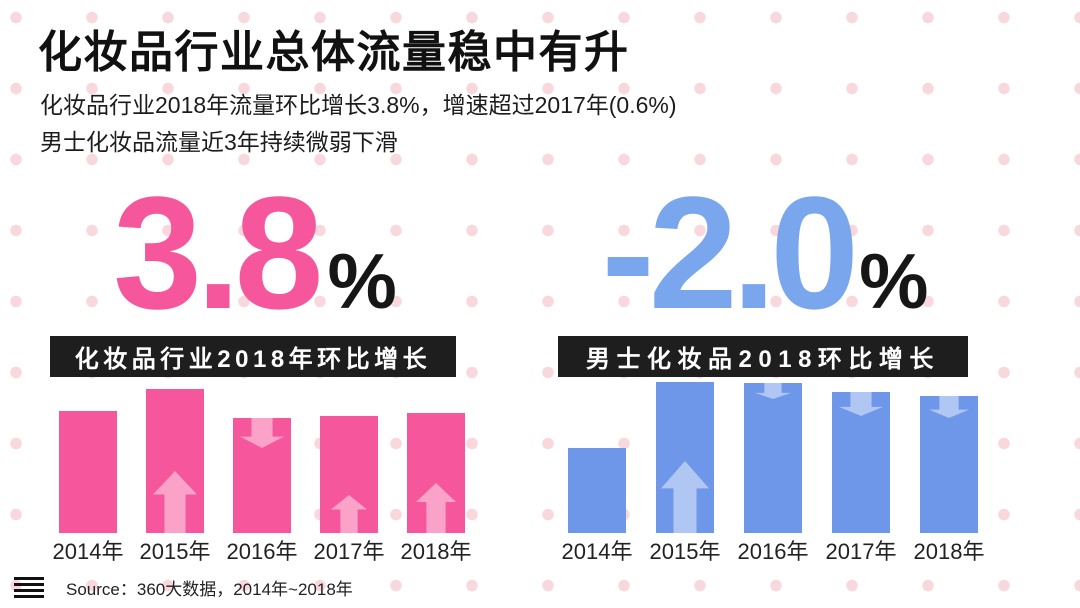 The image size is (1080, 608). Describe the element at coordinates (358, 105) in the screenshot. I see `subtitle-line-1: 化妆品行业2018年流量环比增长3.8%，增速超过2017年(0.6%)` at that location.